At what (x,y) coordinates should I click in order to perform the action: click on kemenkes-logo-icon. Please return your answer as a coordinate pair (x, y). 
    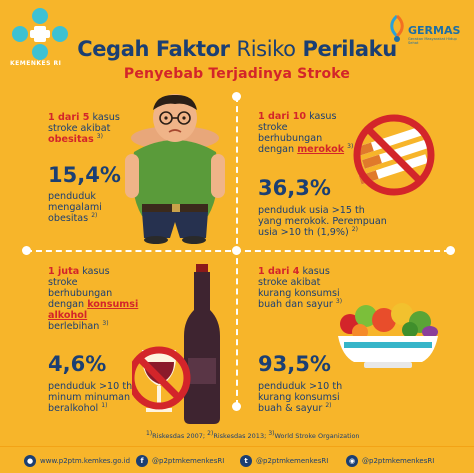
    Looking at the image, I should click on (40, 34).